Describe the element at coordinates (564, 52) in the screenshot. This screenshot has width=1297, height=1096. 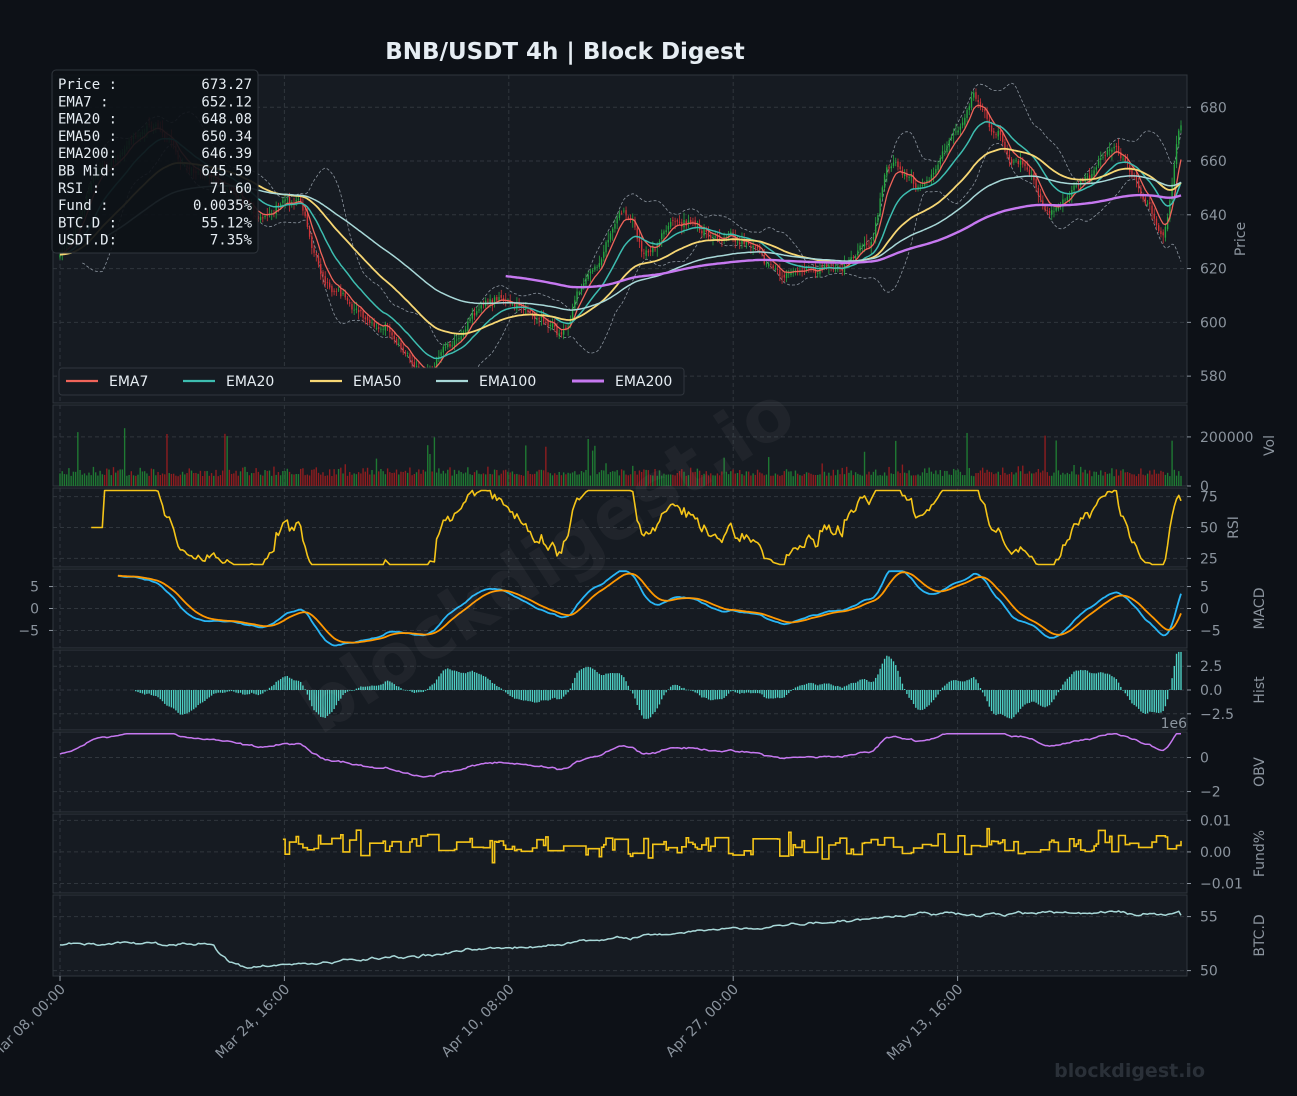
I see `chart-title: BNB/USDT 4h | Block Digest` at that location.